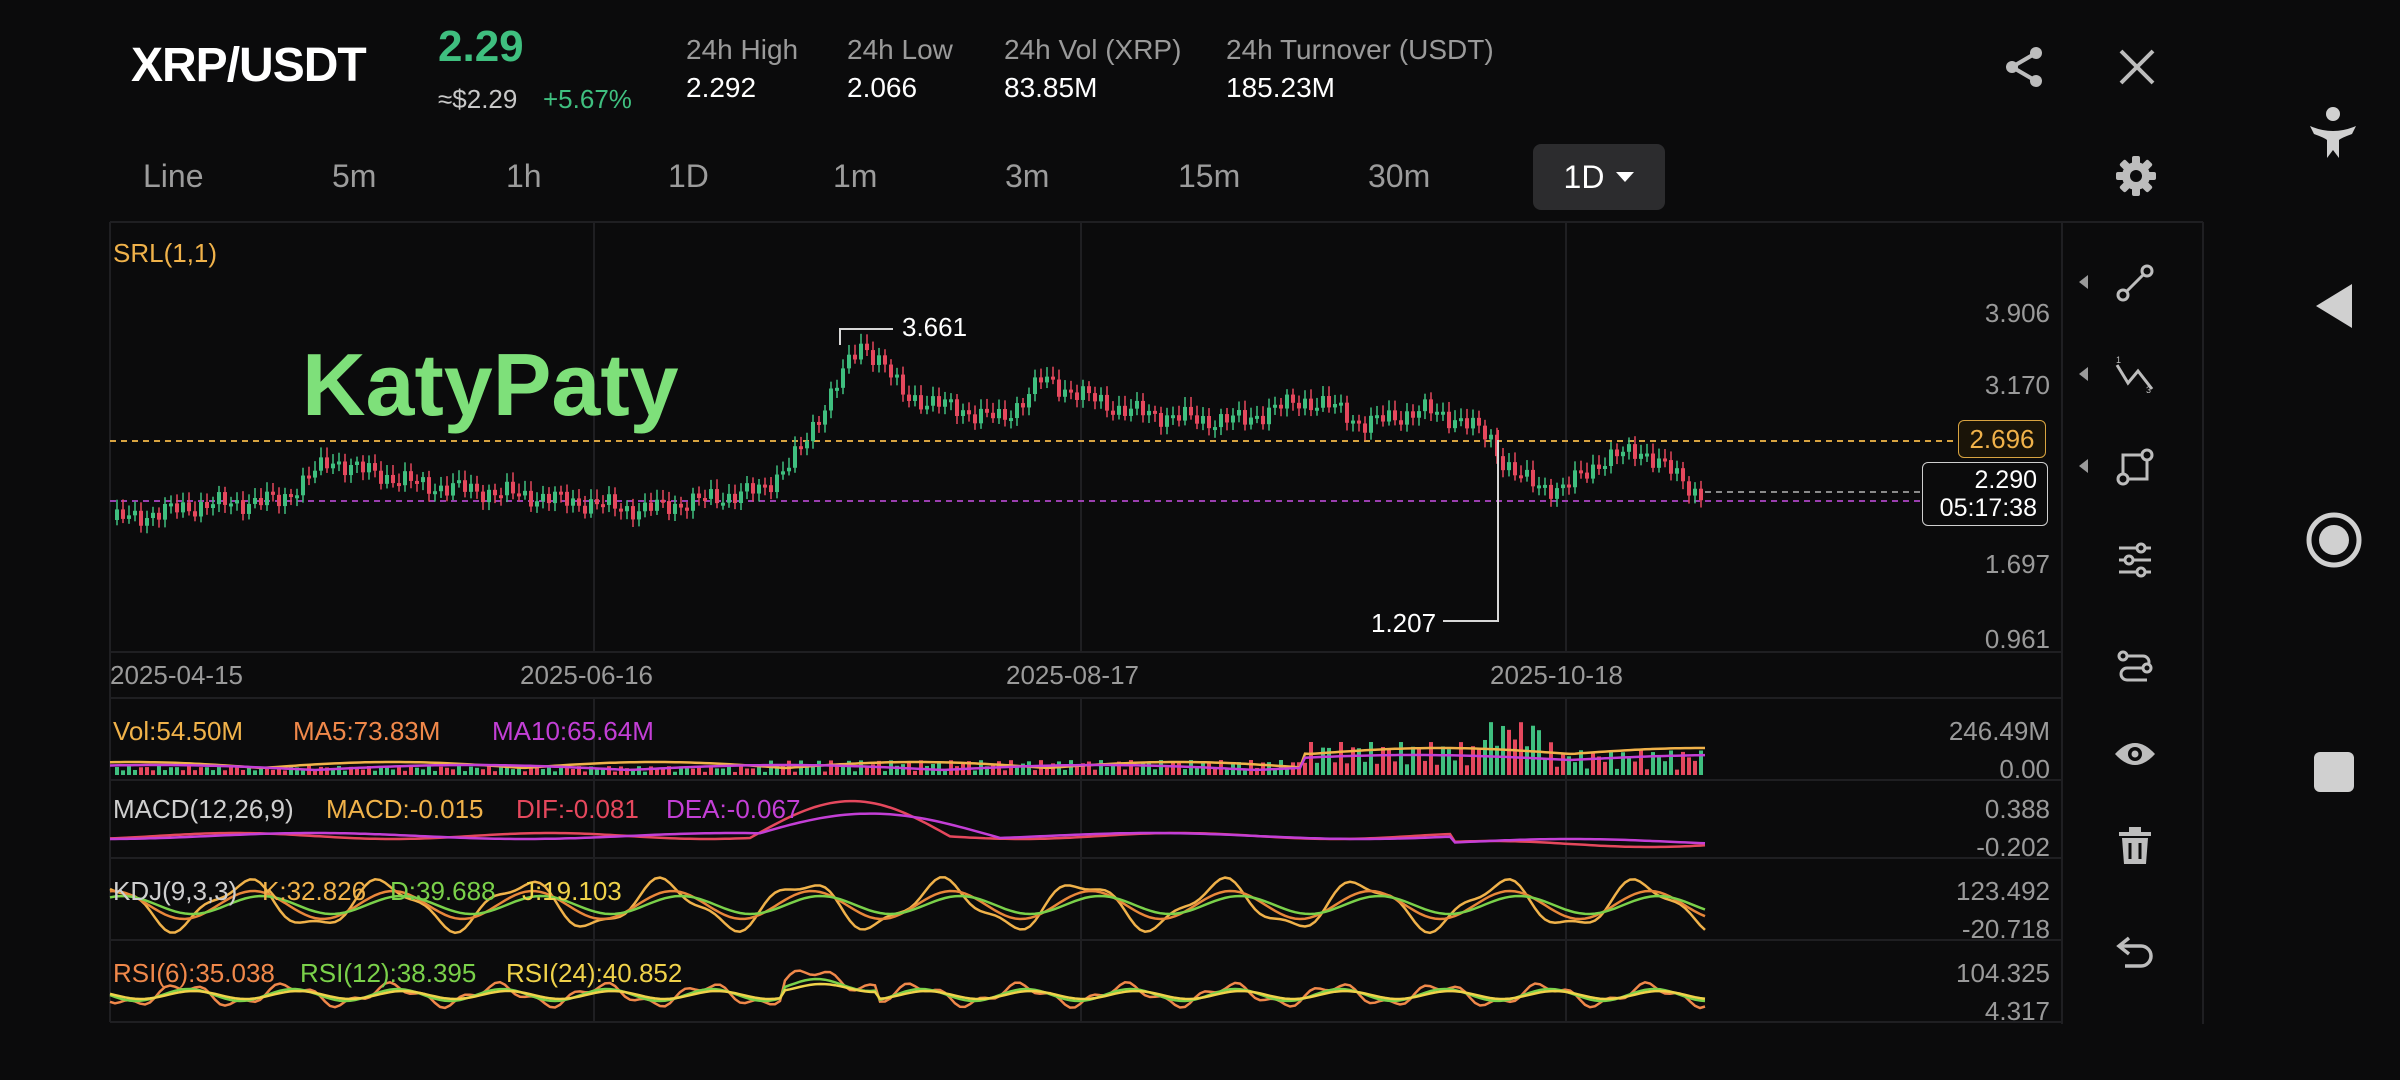  I want to click on macd-label: MACD(12,26,9), so click(203, 809).